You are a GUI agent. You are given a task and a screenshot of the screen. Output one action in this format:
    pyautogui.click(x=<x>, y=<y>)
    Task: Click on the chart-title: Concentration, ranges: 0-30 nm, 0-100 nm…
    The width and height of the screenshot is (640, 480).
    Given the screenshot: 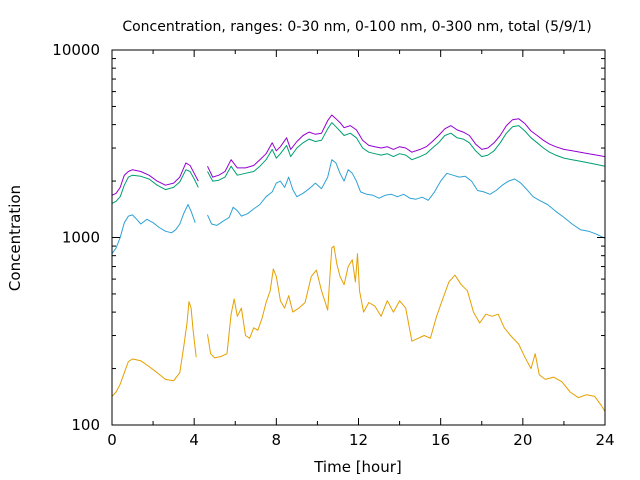 What is the action you would take?
    pyautogui.click(x=356, y=27)
    